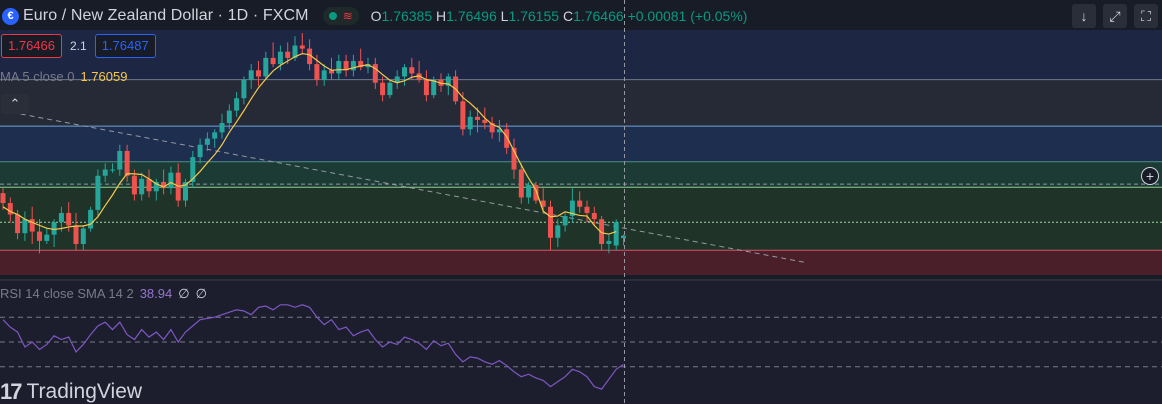 This screenshot has height=404, width=1162. I want to click on expand-button: ⤢, so click(1115, 16).